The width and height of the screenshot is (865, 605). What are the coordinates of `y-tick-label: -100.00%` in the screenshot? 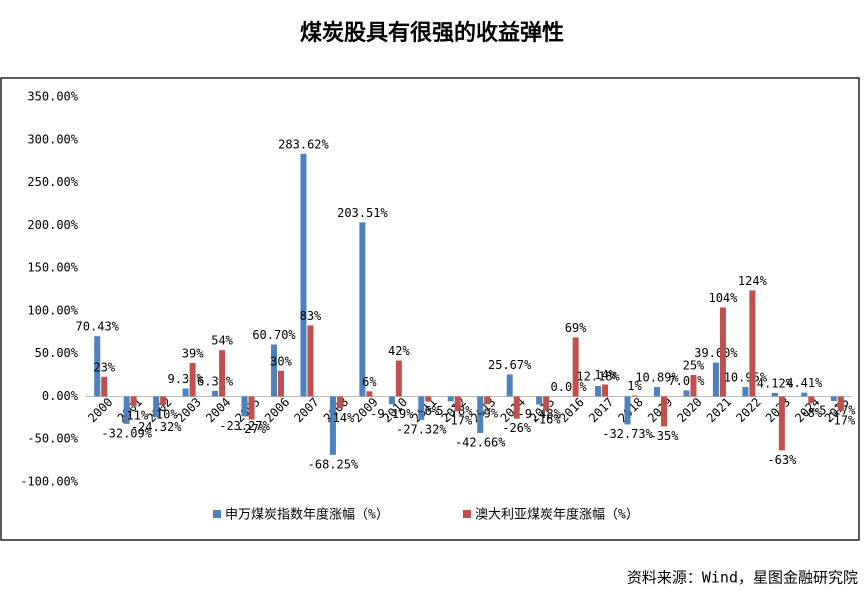 It's located at (49, 482).